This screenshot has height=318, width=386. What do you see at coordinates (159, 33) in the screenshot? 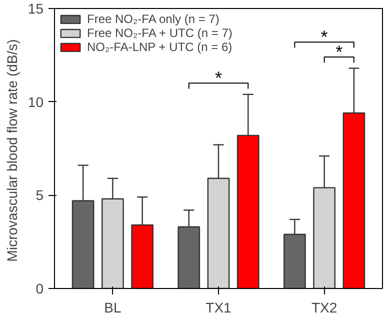
I see `legend-label: Free NO₂-FA + UTC (n = 7)` at bounding box center [159, 33].